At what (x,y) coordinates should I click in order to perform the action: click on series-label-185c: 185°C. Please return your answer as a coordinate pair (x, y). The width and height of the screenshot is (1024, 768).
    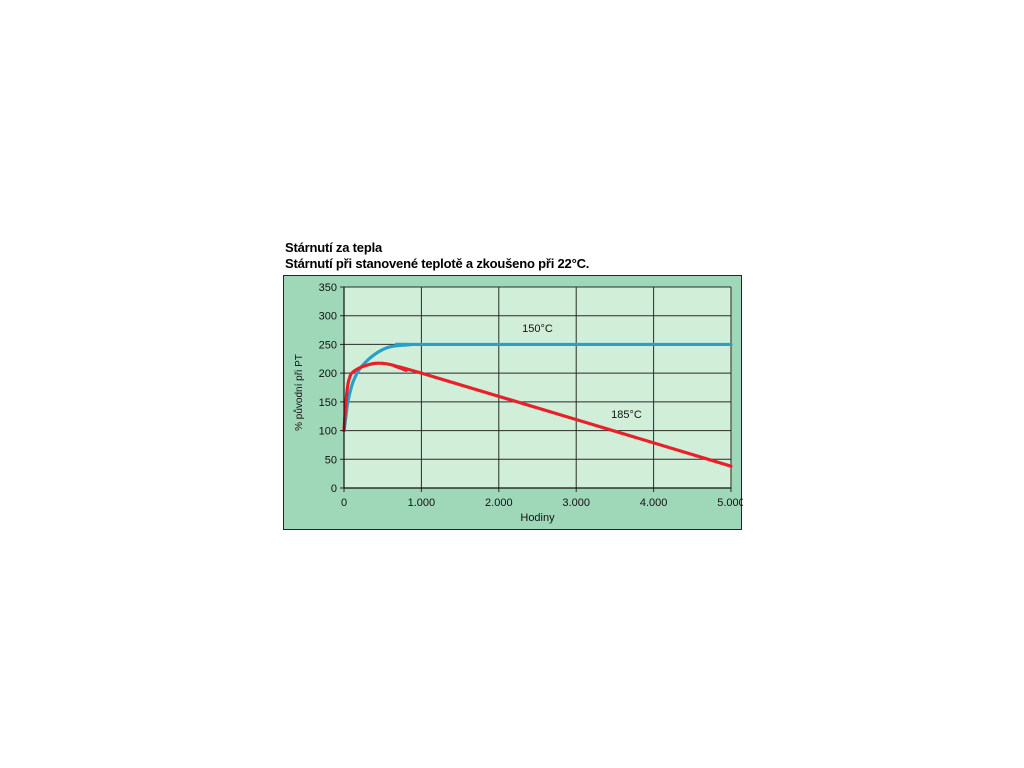
    Looking at the image, I should click on (626, 415).